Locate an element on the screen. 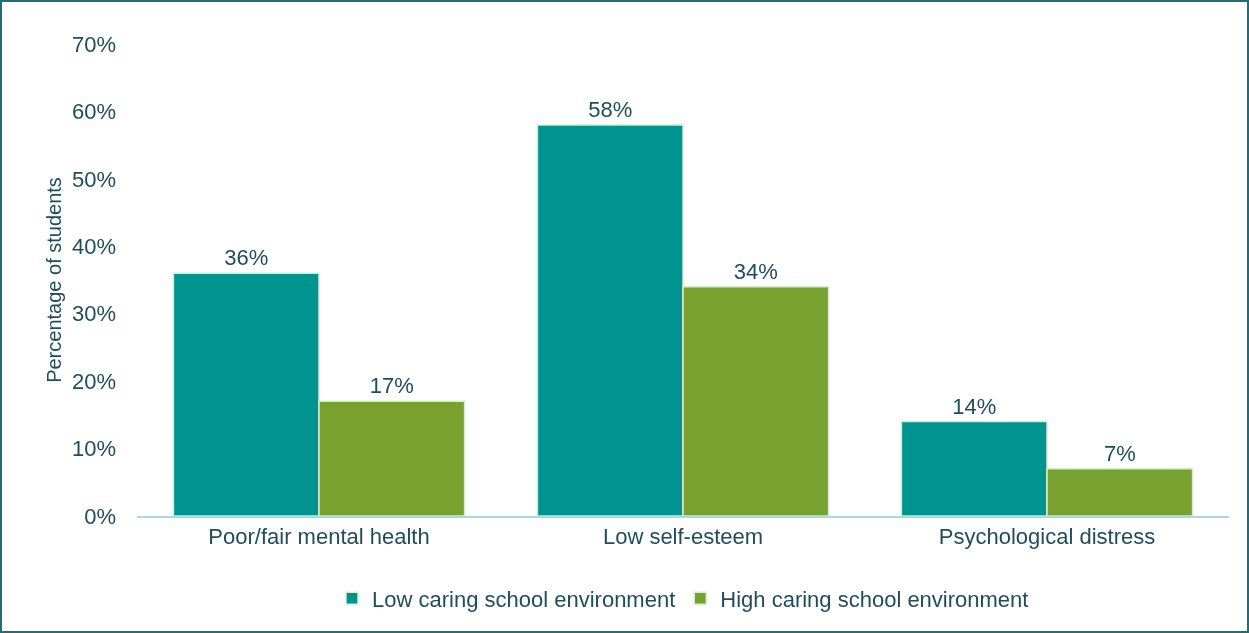 Image resolution: width=1249 pixels, height=633 pixels. y-tick-label: 50% is located at coordinates (93, 179).